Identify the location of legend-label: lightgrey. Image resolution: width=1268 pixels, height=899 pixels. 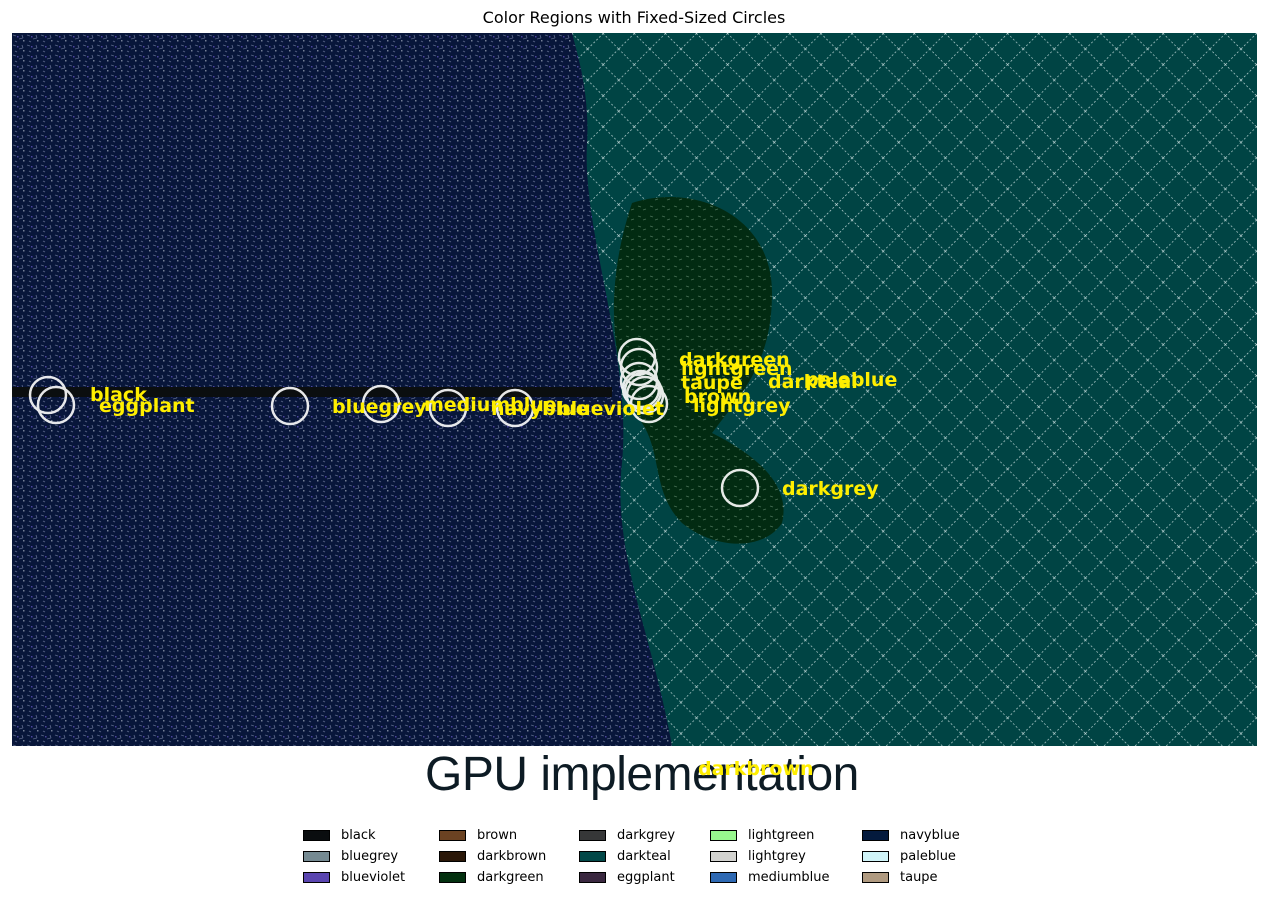
(777, 856).